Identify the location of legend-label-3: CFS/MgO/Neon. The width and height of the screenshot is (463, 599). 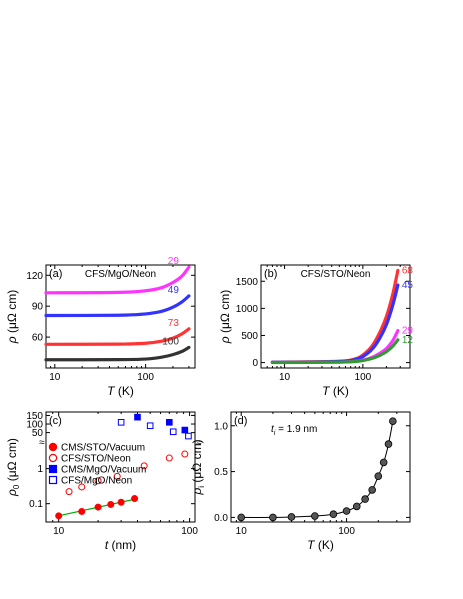
(96, 481).